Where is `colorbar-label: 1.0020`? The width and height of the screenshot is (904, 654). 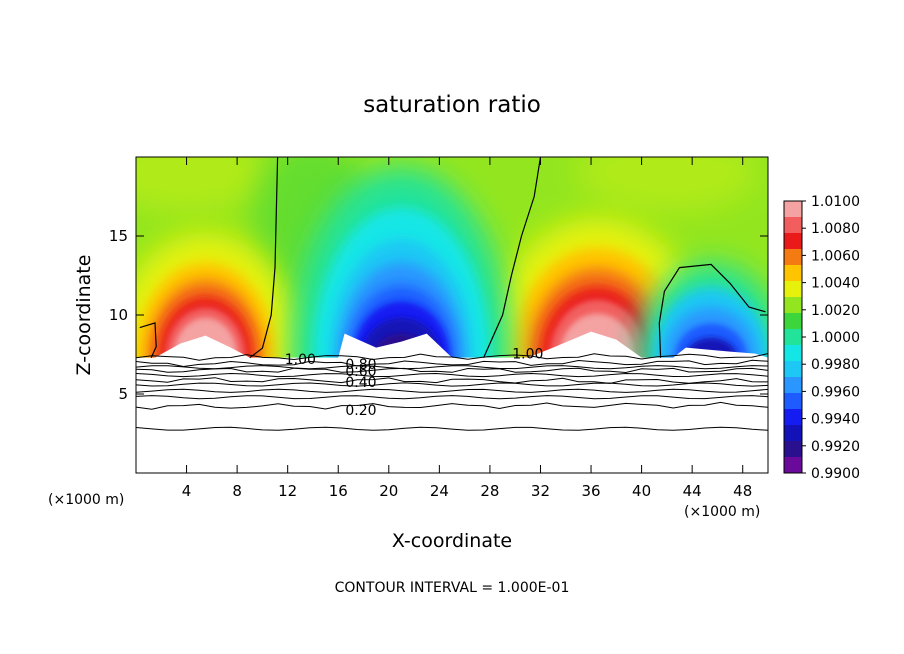
colorbar-label: 1.0020 is located at coordinates (835, 311).